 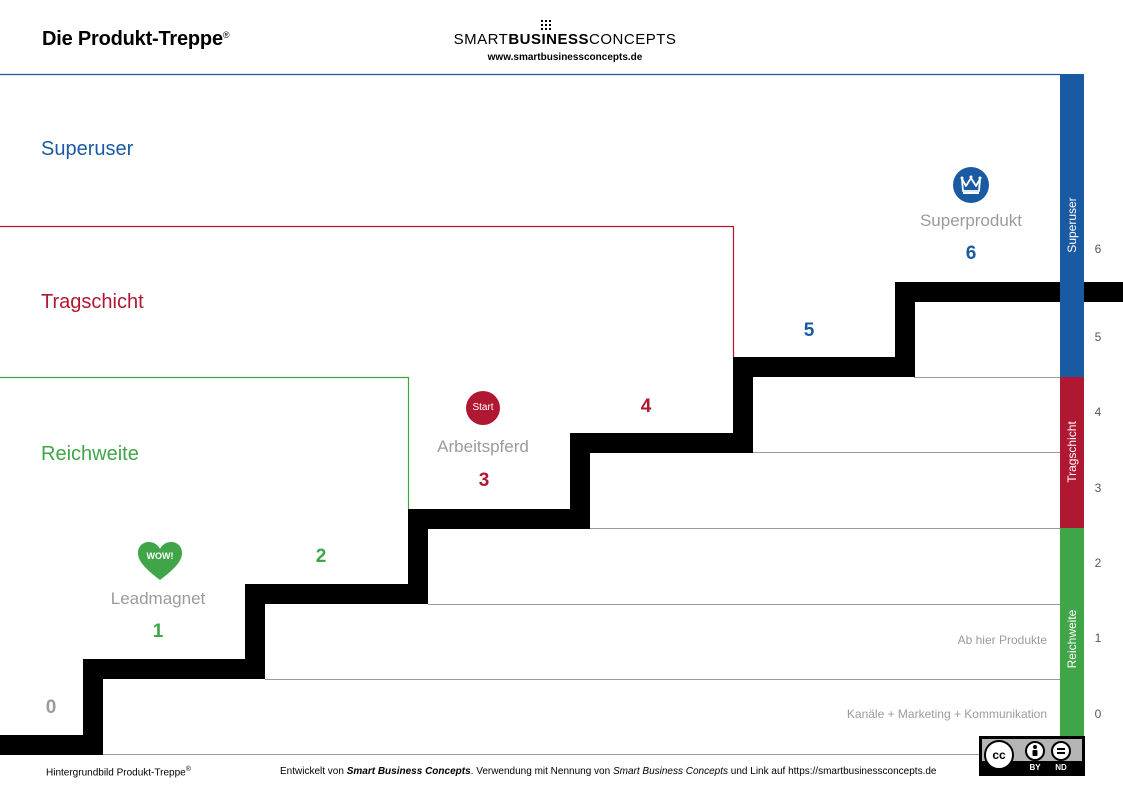 What do you see at coordinates (132, 39) in the screenshot?
I see `page-title-text: Die Produkt-Treppe` at bounding box center [132, 39].